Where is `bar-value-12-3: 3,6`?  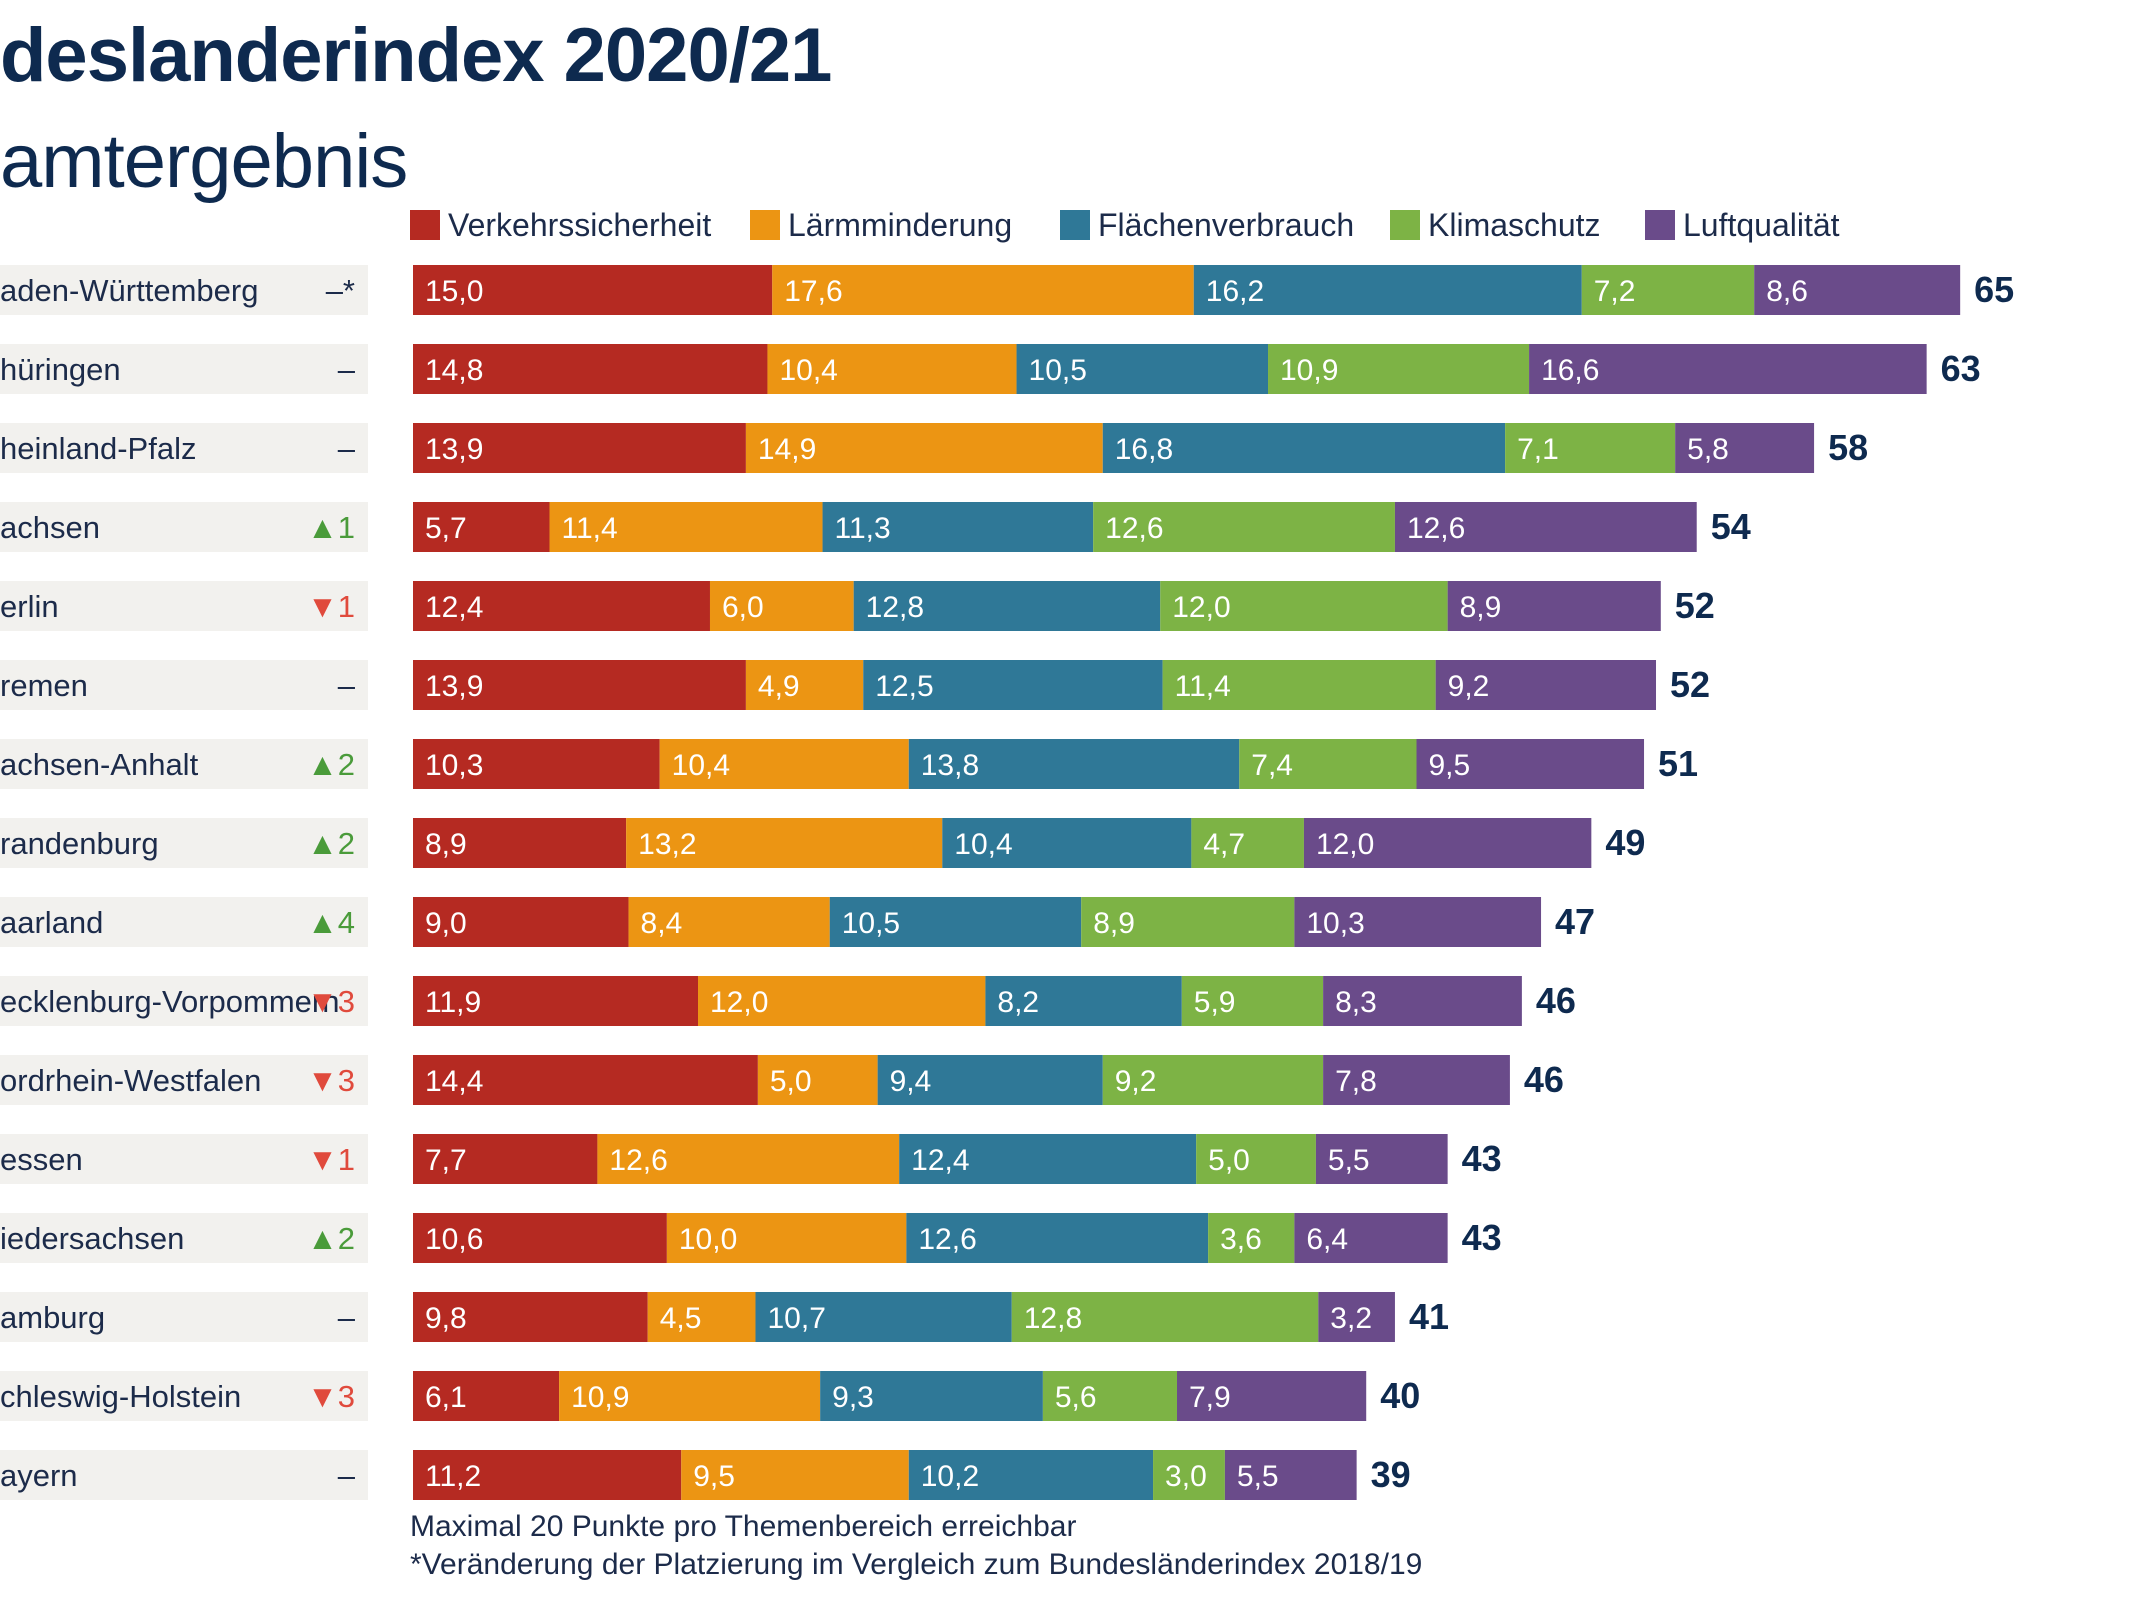
bar-value-12-3: 3,6 is located at coordinates (1241, 1239).